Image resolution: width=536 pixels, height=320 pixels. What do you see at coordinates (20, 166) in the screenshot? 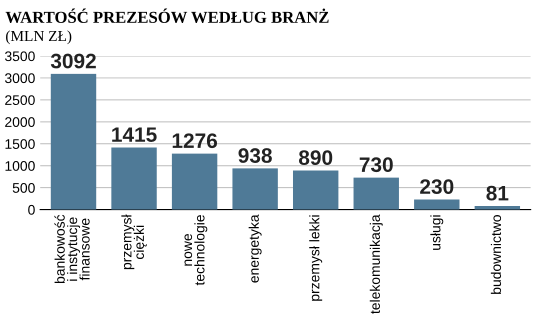
I see `y-tick-label: 1000` at bounding box center [20, 166].